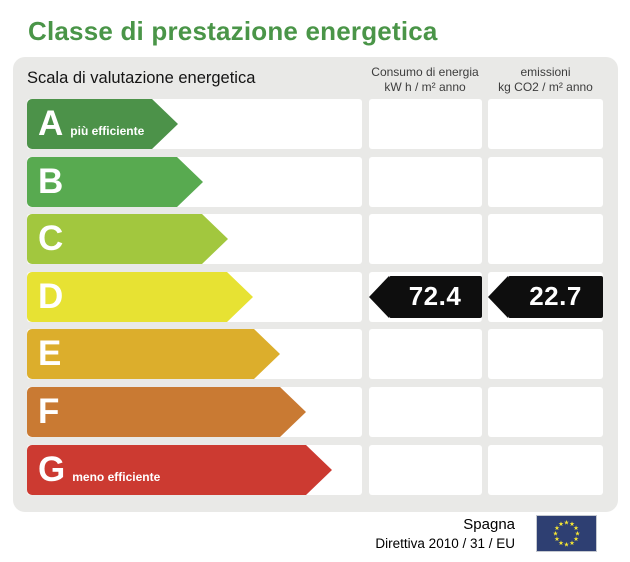 This screenshot has width=630, height=562. What do you see at coordinates (166, 411) in the screenshot?
I see `class-arrow-f: F` at bounding box center [166, 411].